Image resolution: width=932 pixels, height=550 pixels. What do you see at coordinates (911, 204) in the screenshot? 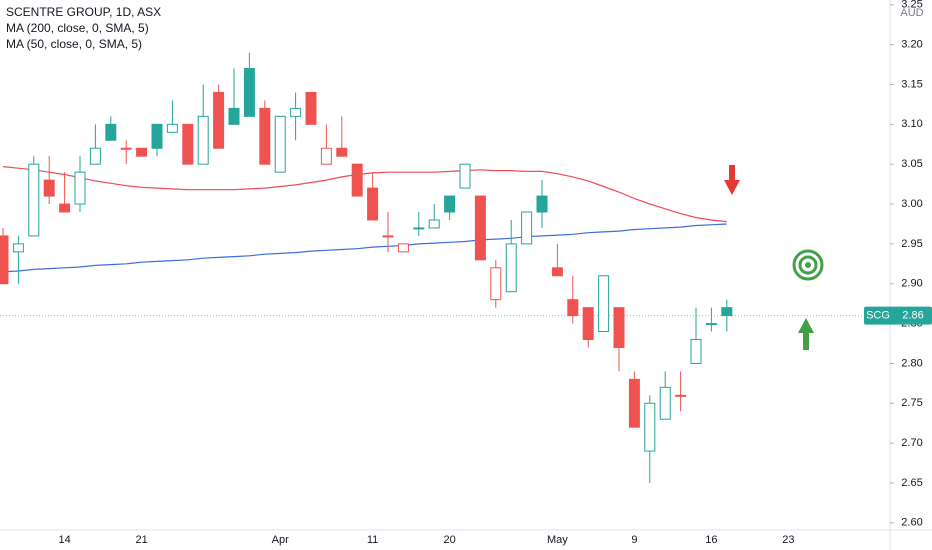
I see `y-tick-label: 3.00` at bounding box center [911, 204].